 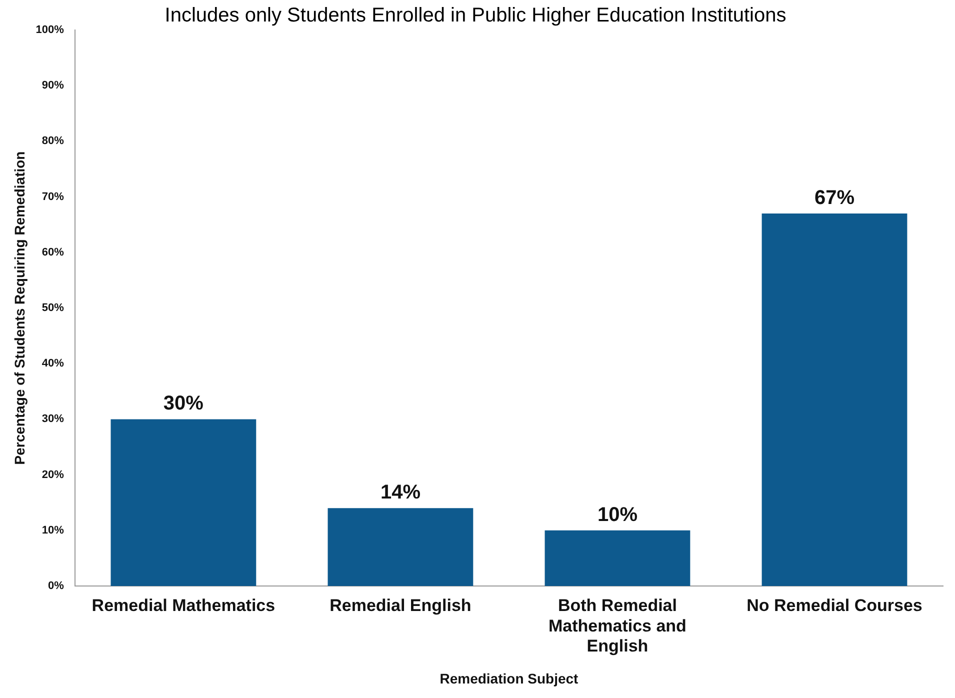 What do you see at coordinates (53, 530) in the screenshot?
I see `y-tick-label: 10%` at bounding box center [53, 530].